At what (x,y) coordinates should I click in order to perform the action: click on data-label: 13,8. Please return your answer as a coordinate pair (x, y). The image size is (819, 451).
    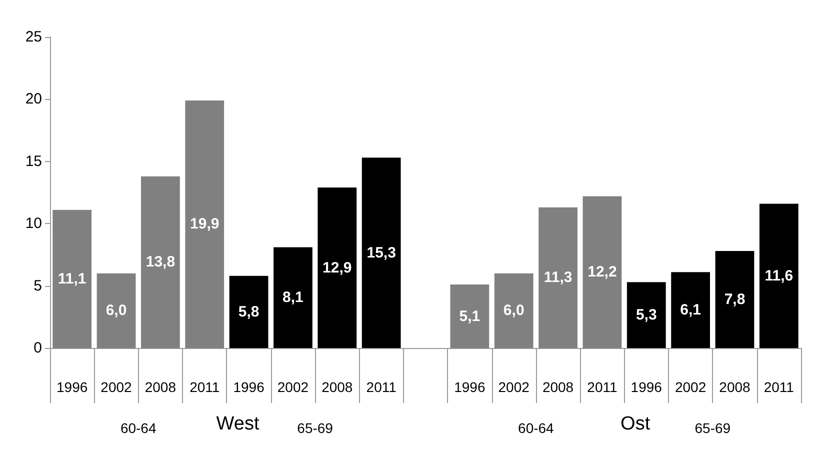
    Looking at the image, I should click on (161, 262).